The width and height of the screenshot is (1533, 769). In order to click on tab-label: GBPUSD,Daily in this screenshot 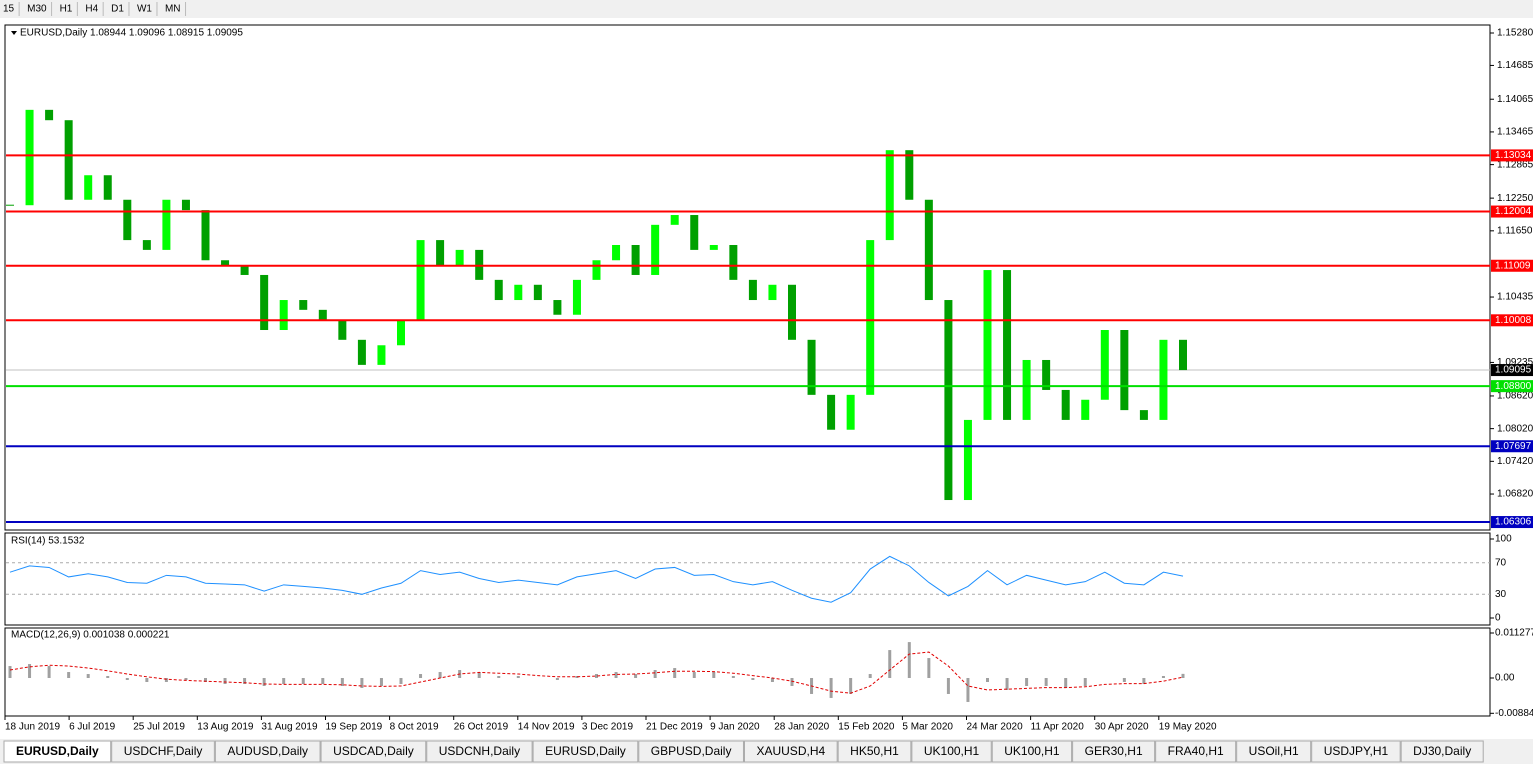, I will do `click(691, 751)`.